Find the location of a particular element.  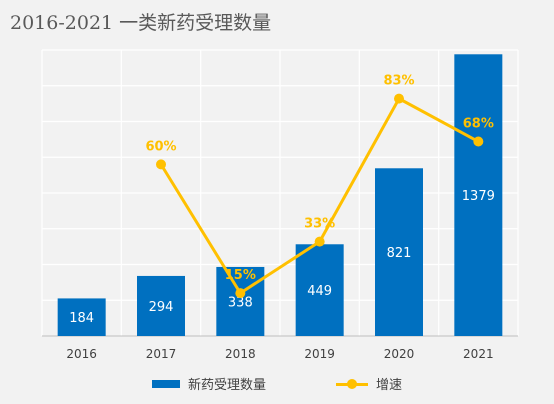

bar-data-label: 338 is located at coordinates (240, 302).